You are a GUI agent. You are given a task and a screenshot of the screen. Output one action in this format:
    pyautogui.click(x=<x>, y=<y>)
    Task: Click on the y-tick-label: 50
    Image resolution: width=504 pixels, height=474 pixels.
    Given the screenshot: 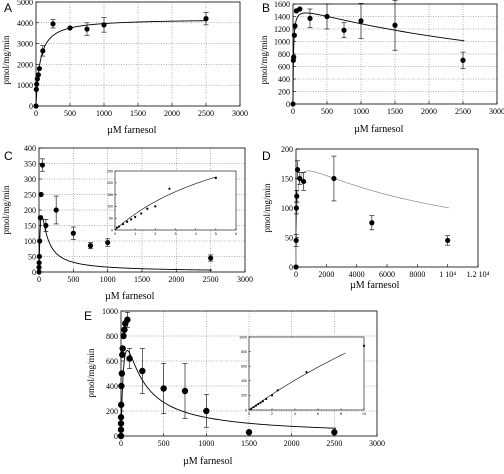 What is the action you would take?
    pyautogui.click(x=289, y=238)
    